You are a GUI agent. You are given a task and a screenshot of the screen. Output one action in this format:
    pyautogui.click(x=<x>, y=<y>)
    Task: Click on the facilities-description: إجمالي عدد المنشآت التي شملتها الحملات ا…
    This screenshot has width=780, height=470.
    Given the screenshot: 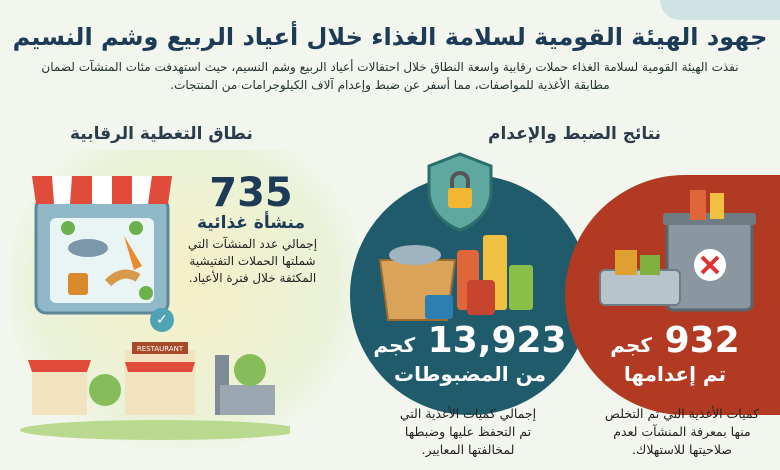 What is the action you would take?
    pyautogui.click(x=252, y=261)
    